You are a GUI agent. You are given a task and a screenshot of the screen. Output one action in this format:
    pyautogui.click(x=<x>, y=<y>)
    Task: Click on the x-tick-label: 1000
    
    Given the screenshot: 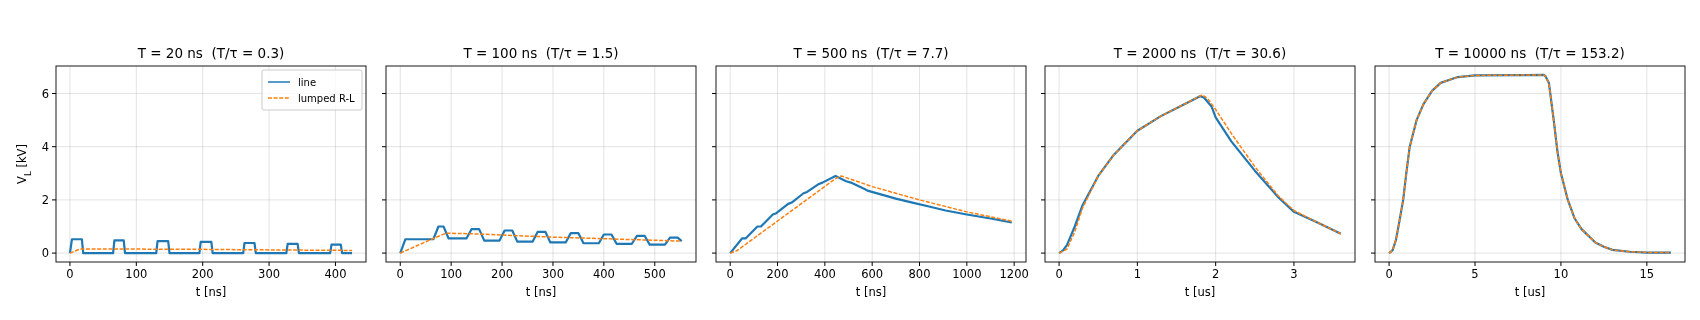 What is the action you would take?
    pyautogui.click(x=967, y=274)
    